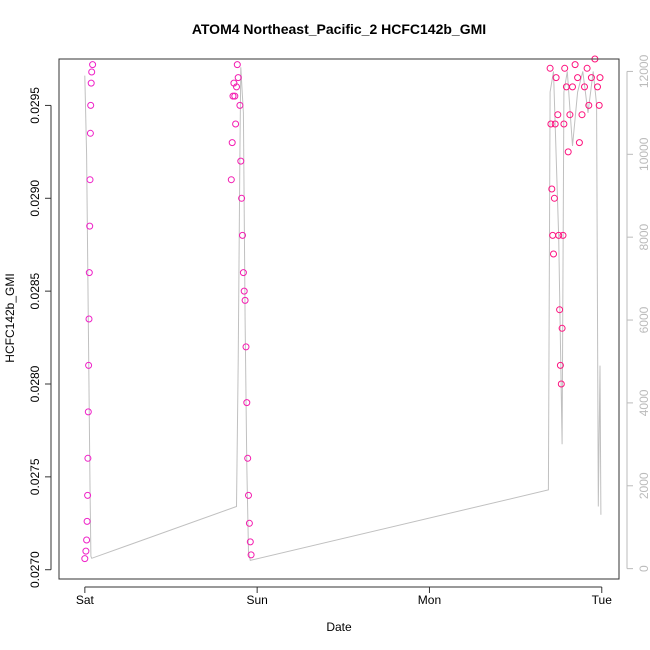  I want to click on y-tick-label: 0.0270, so click(35, 569).